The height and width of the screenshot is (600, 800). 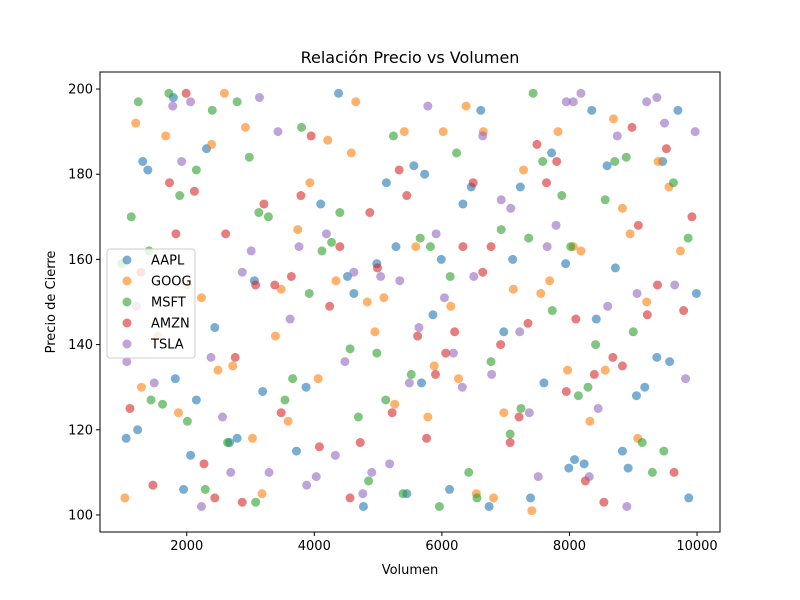 What do you see at coordinates (127, 260) in the screenshot?
I see `legend-marker-aapl` at bounding box center [127, 260].